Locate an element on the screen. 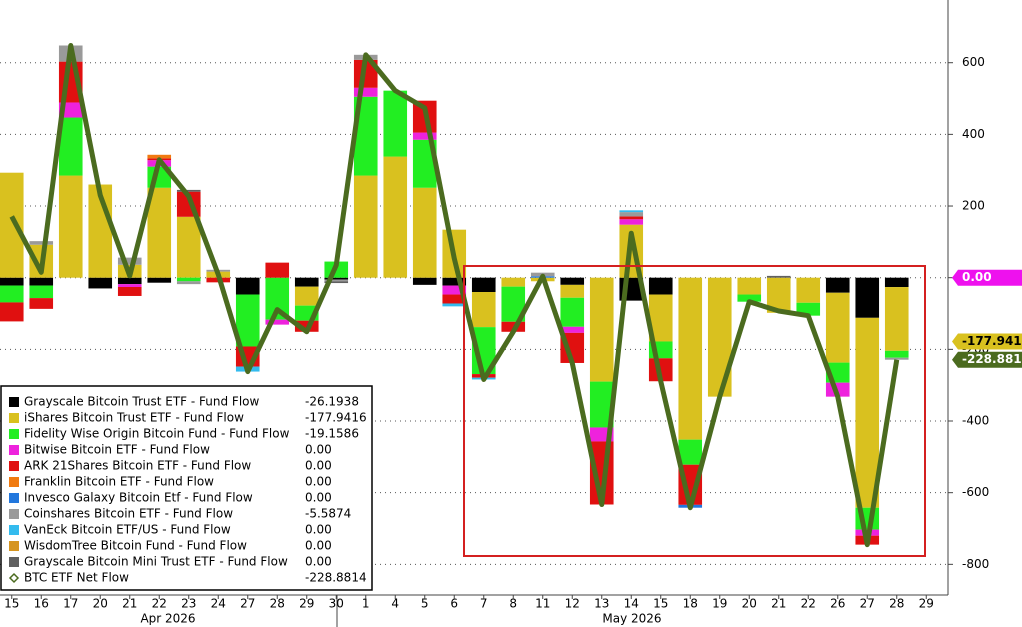  month-label: May 2026 is located at coordinates (631, 619).